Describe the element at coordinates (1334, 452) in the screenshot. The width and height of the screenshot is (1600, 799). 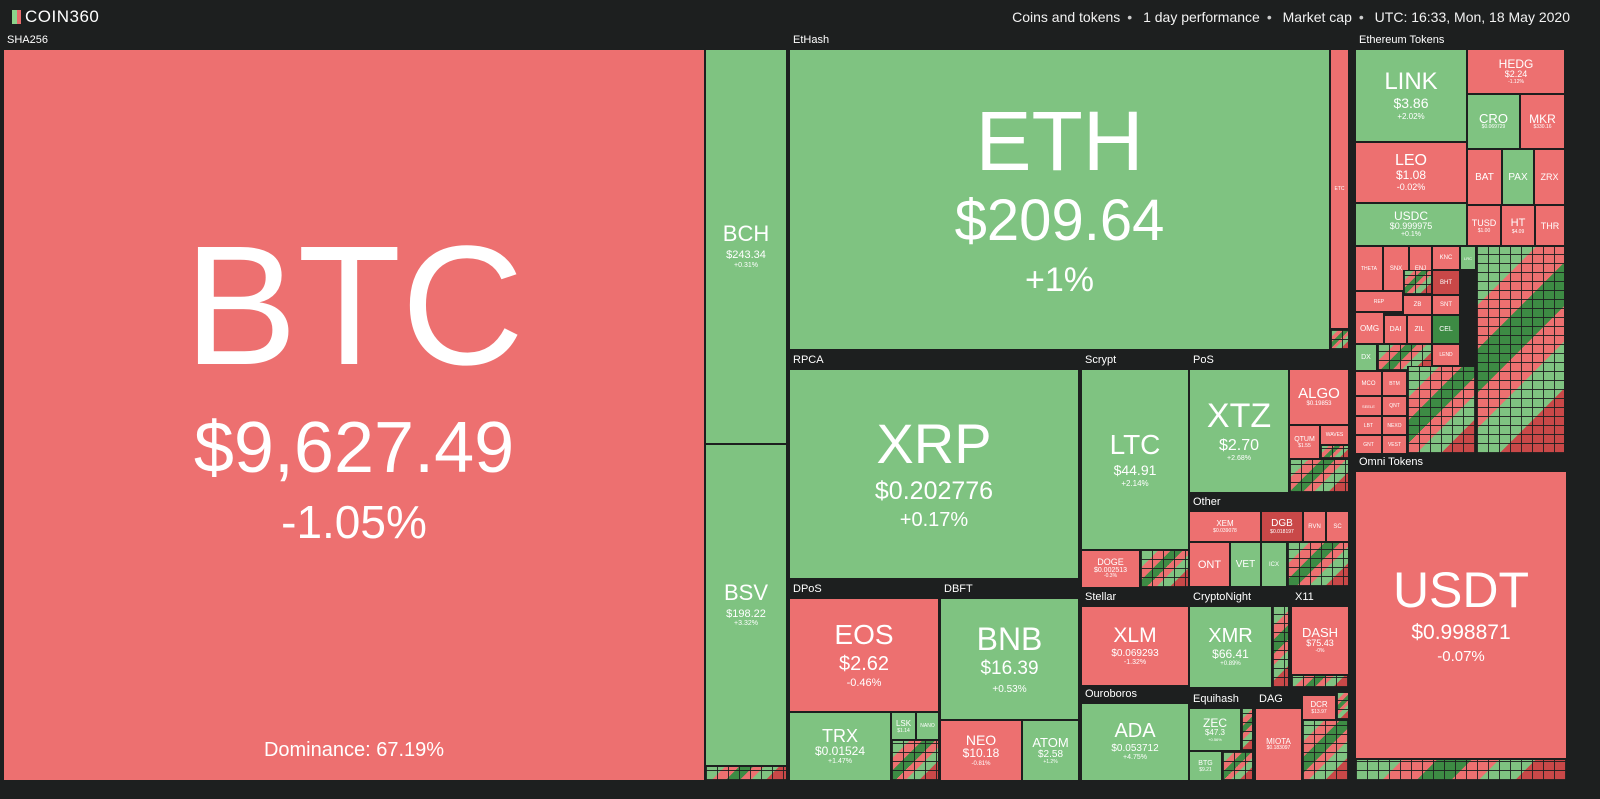
I see `small-coins-pos-b` at that location.